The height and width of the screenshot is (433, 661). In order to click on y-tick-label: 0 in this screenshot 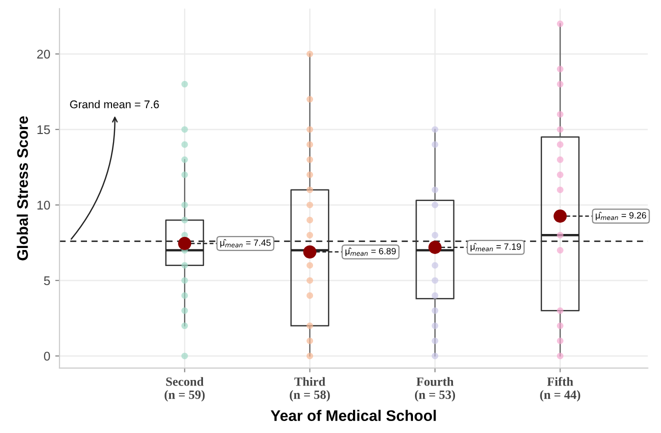, I will do `click(47, 356)`.